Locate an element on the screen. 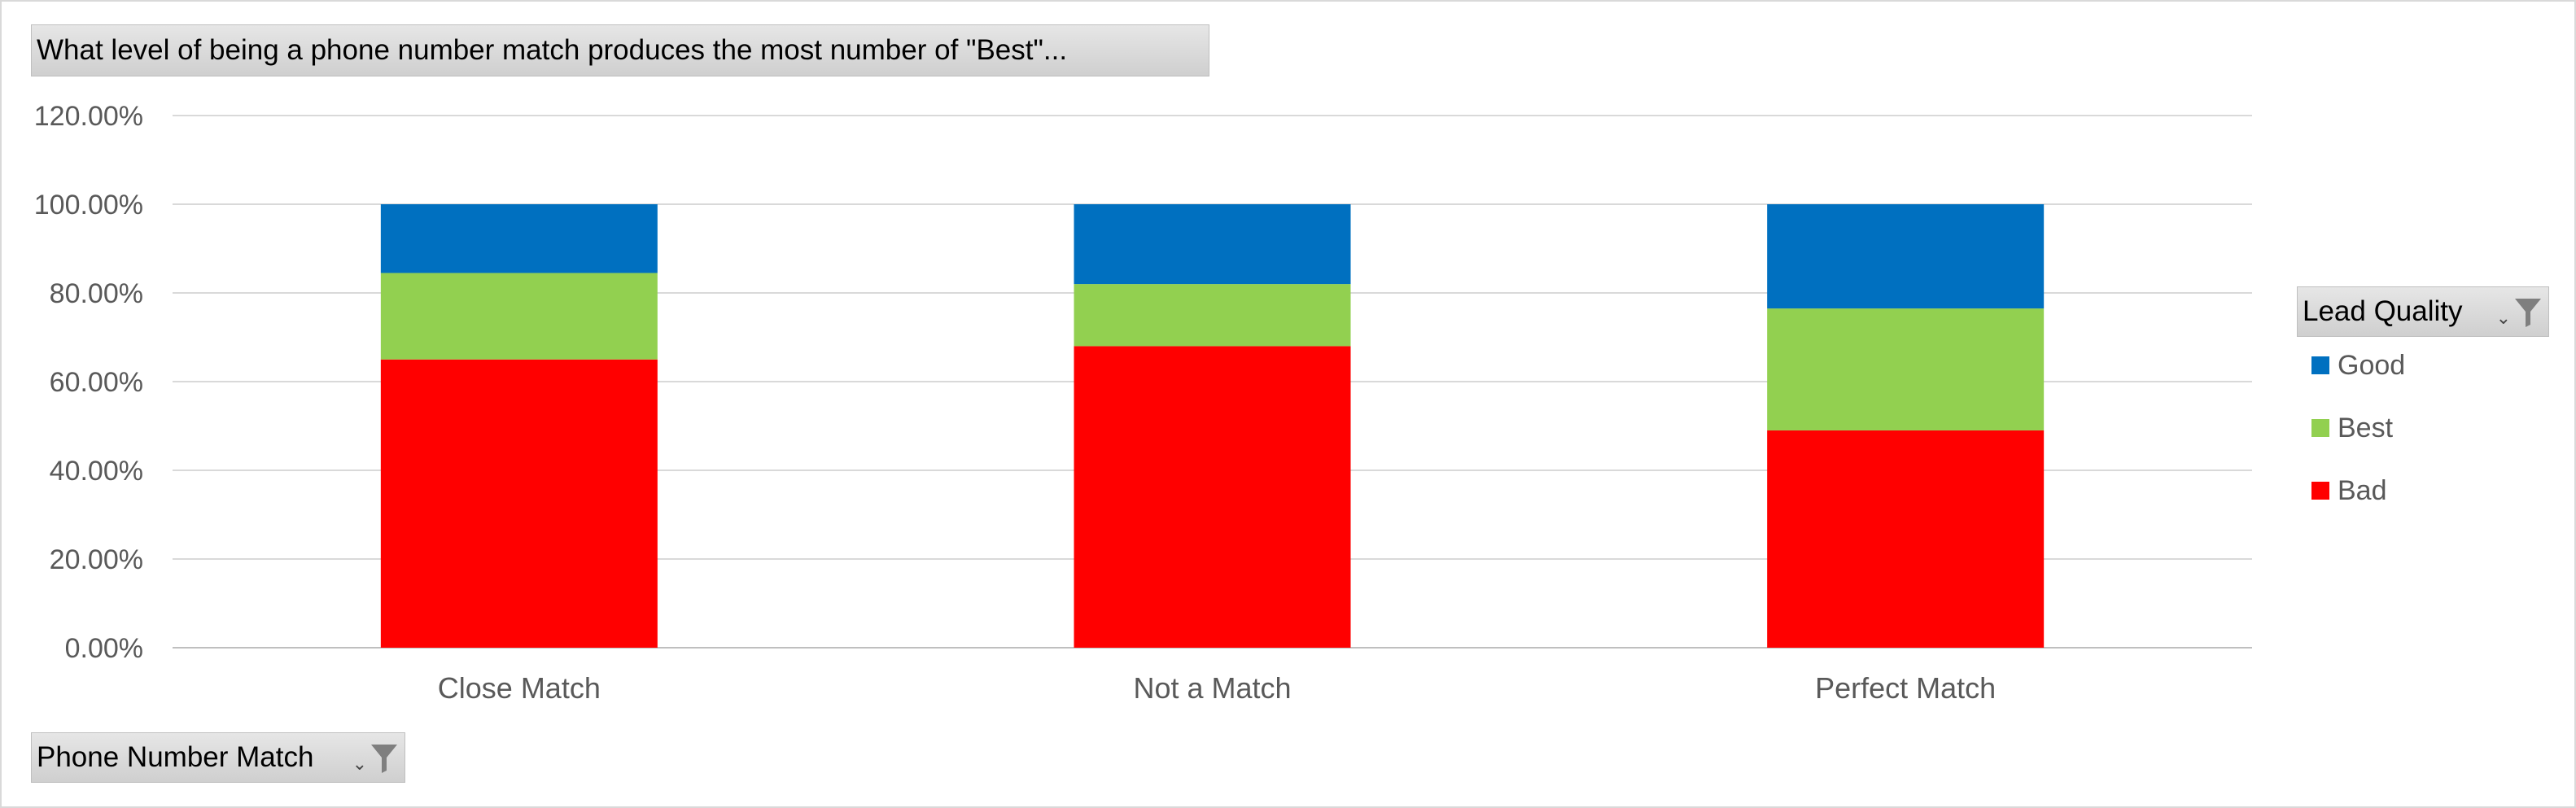 Image resolution: width=2576 pixels, height=808 pixels. y-tick-label: 120.00% is located at coordinates (88, 117).